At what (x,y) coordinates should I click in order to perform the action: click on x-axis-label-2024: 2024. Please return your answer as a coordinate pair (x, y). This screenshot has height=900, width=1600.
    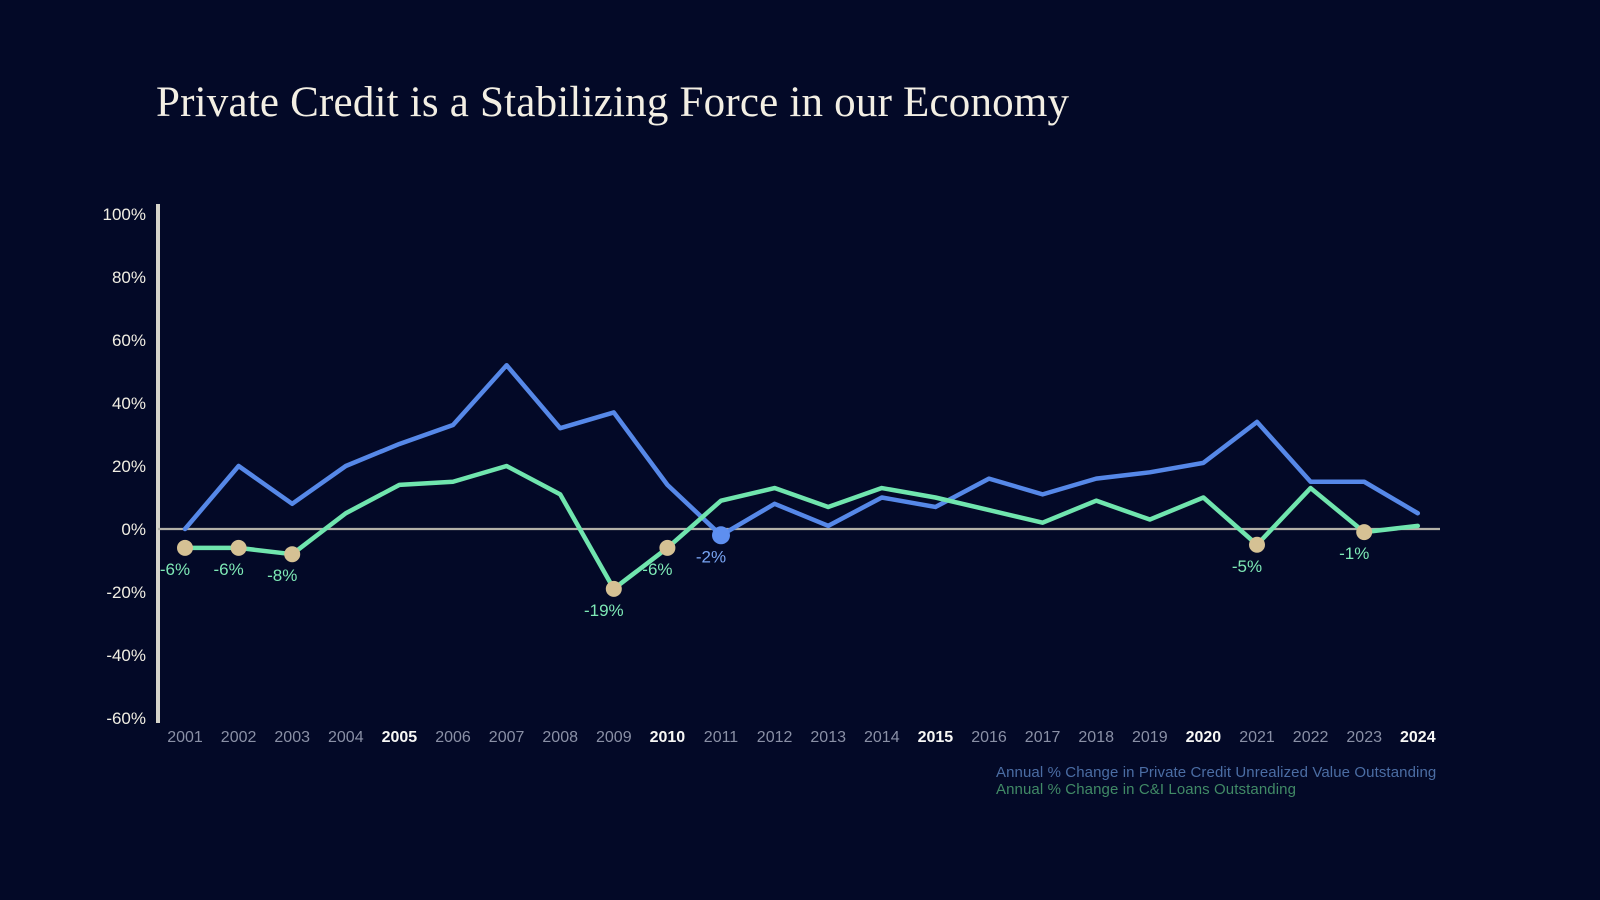
    Looking at the image, I should click on (1418, 737).